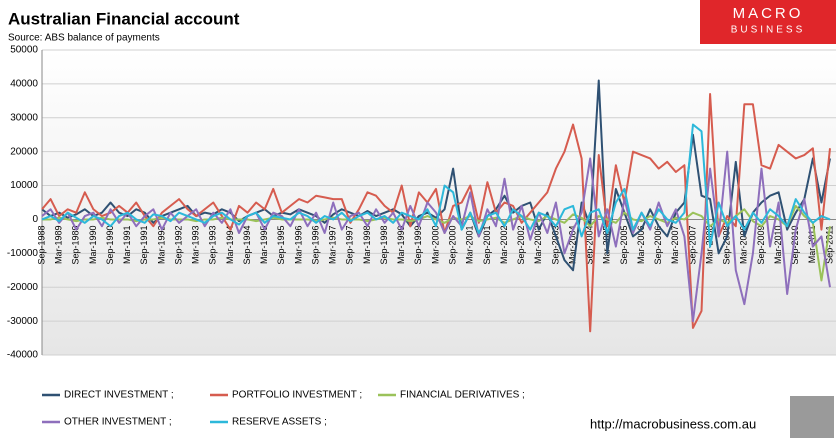 This screenshot has height=439, width=836. Describe the element at coordinates (23, 253) in the screenshot. I see `y-tick-label: -10000` at that location.